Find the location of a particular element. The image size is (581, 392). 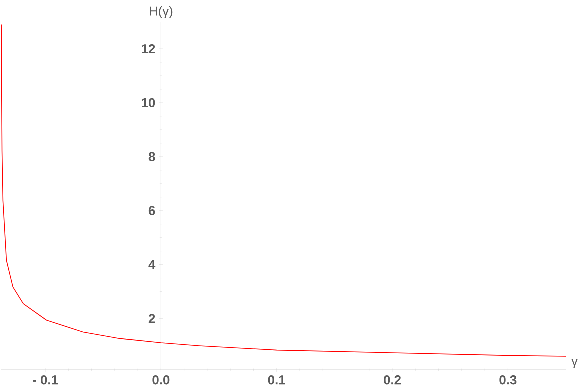

x-tick-label: 0.1 is located at coordinates (277, 380).